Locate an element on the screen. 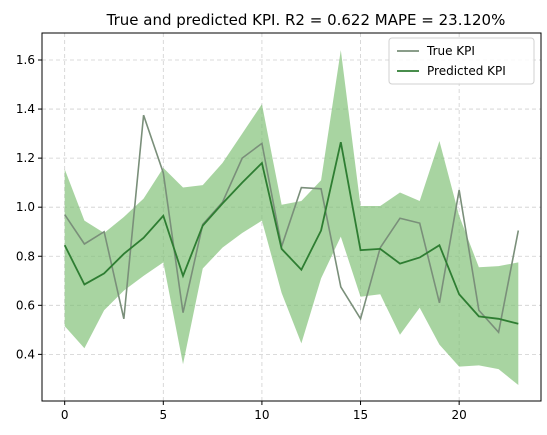 The width and height of the screenshot is (547, 435). legend: True KPI Predicted KPI is located at coordinates (461, 61).